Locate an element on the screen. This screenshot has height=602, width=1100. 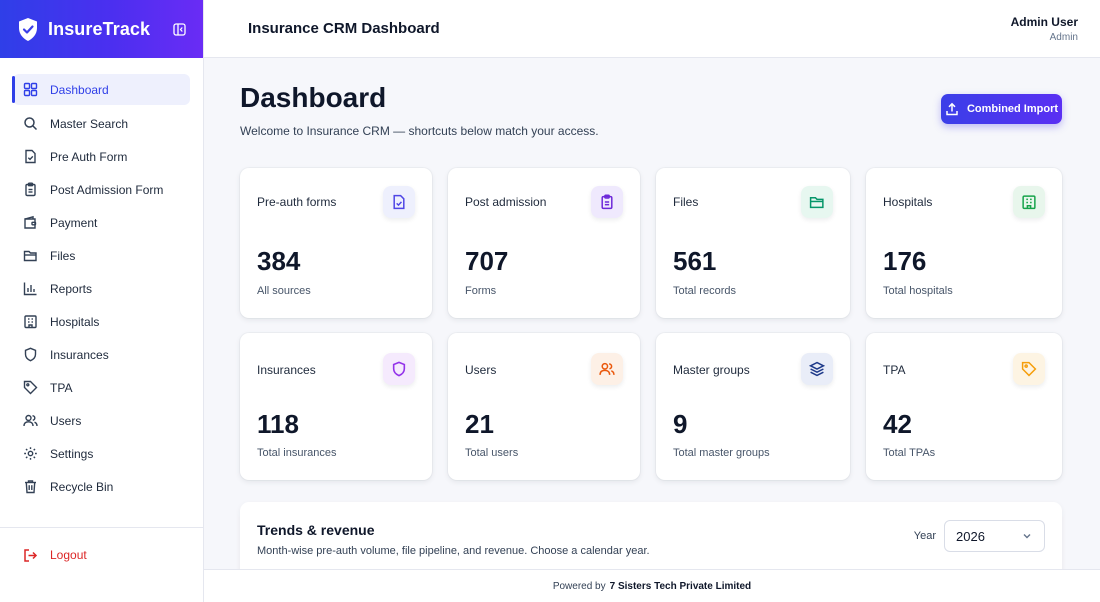
card-caption: Total hospitals is located at coordinates (918, 291).